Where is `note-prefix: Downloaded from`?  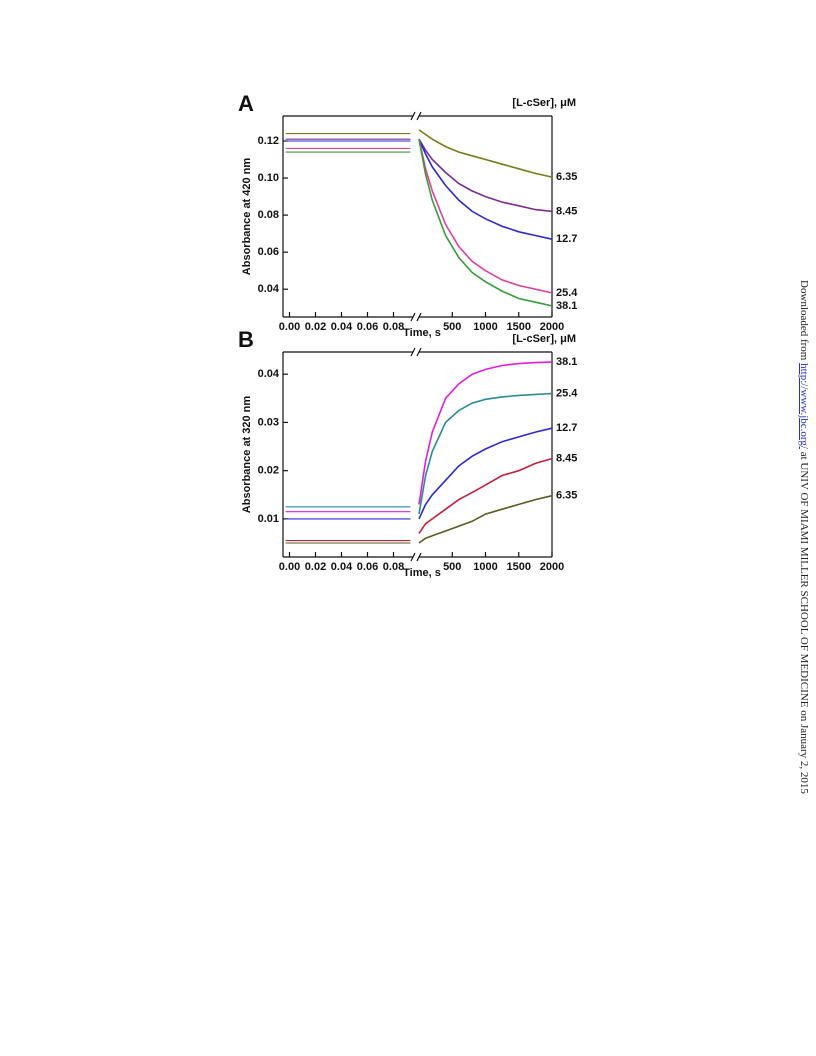 note-prefix: Downloaded from is located at coordinates (804, 322).